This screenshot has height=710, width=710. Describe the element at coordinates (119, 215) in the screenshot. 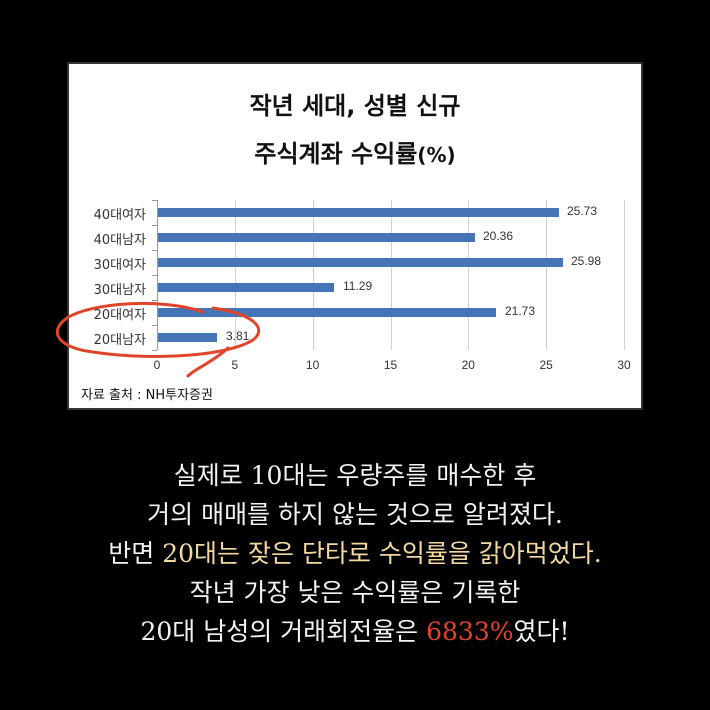

I see `category-label: 40대여자` at that location.